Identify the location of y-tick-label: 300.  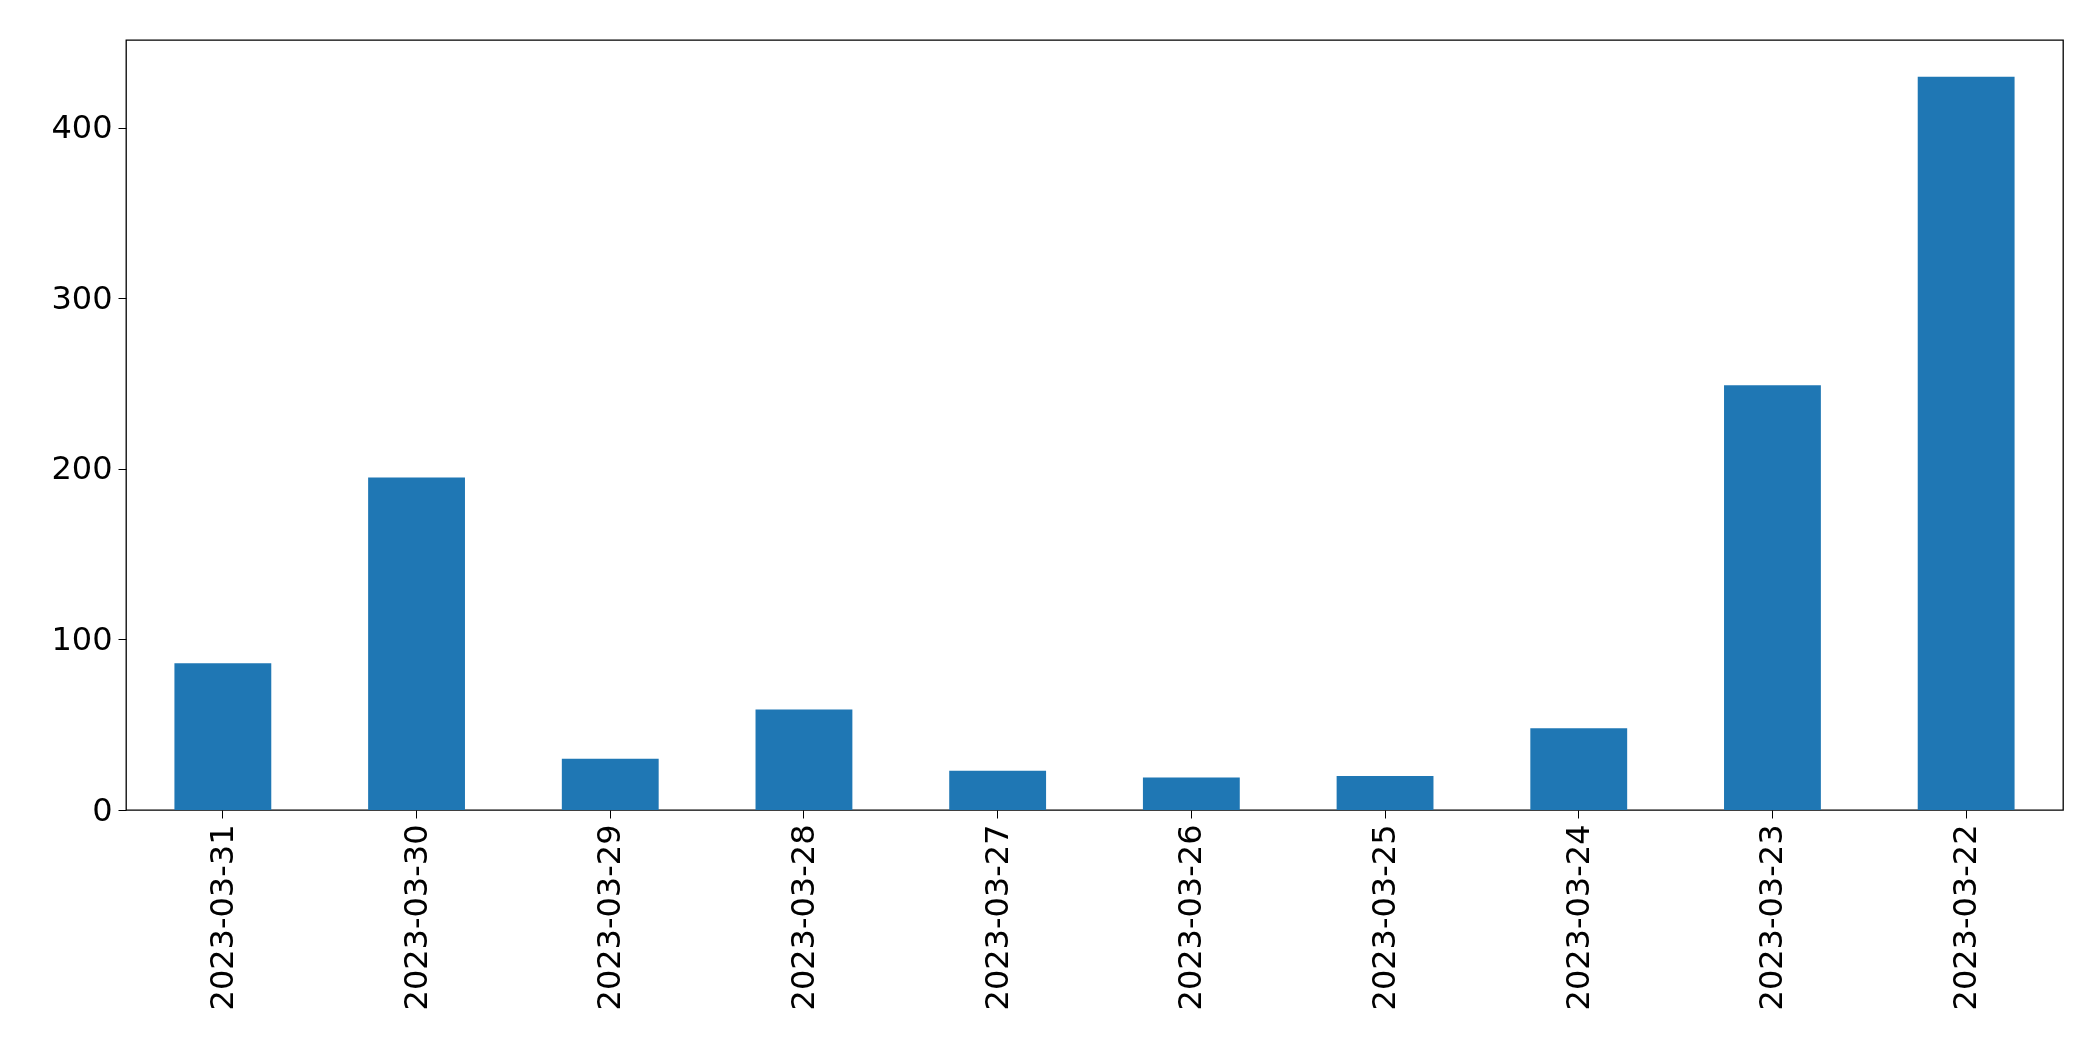
(82, 297).